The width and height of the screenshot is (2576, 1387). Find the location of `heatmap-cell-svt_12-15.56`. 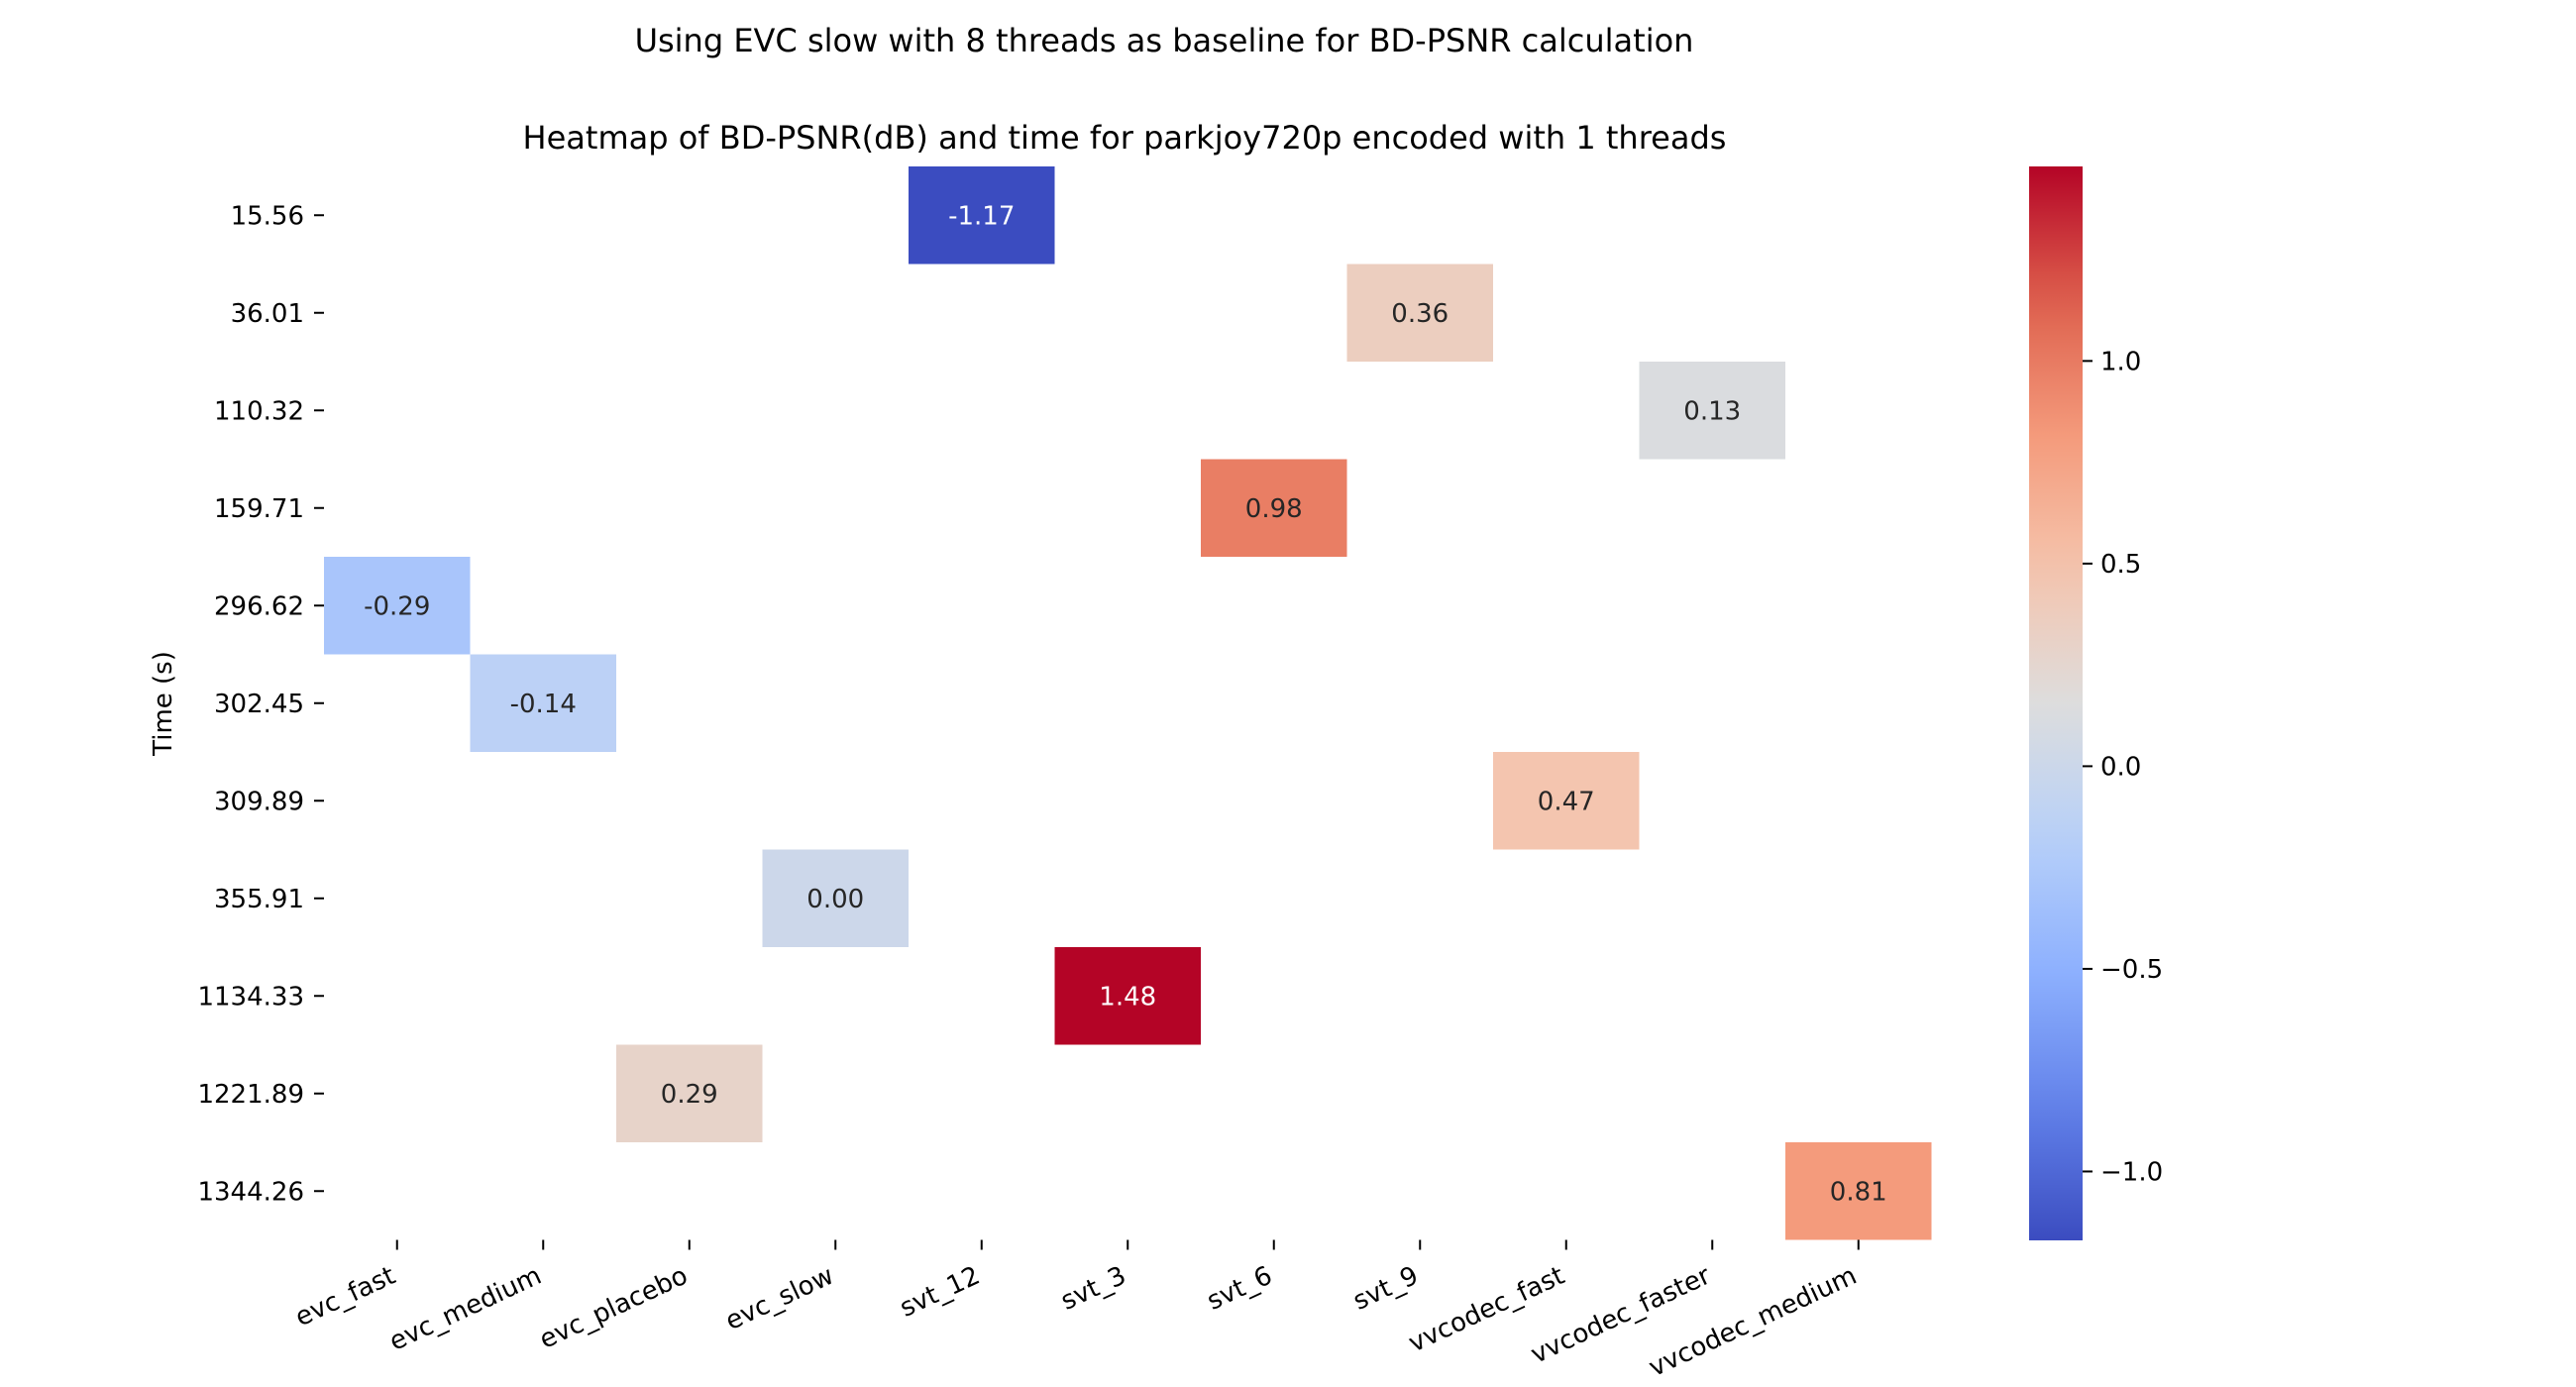

heatmap-cell-svt_12-15.56 is located at coordinates (982, 215).